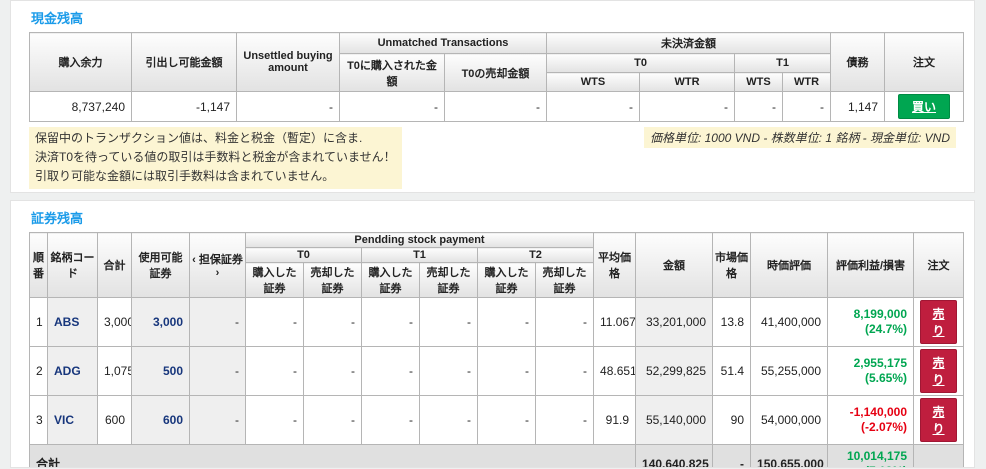 This screenshot has height=469, width=986. I want to click on cell-buy-order: 買い, so click(924, 106).